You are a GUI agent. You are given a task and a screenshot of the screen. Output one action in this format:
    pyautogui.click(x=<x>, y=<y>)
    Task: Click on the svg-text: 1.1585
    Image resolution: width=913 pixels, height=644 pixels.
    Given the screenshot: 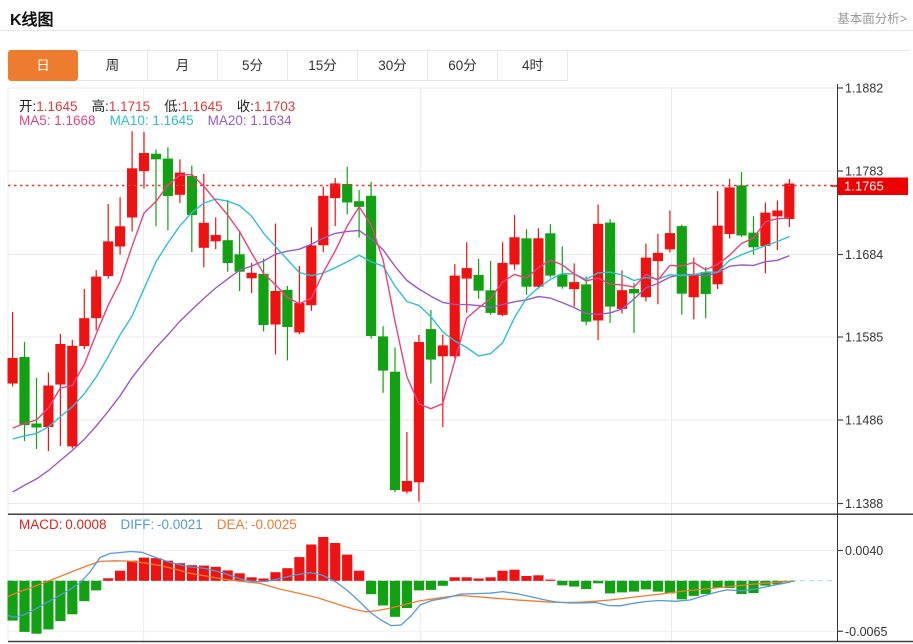 What is the action you would take?
    pyautogui.click(x=864, y=338)
    